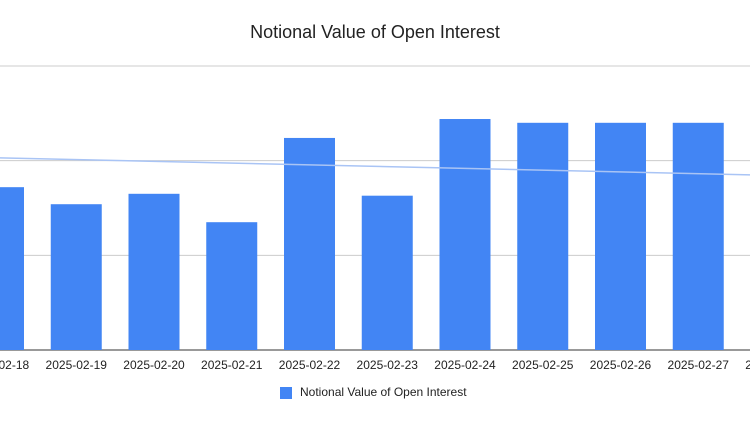  I want to click on x-tick-label: 2025-02-22, so click(310, 365).